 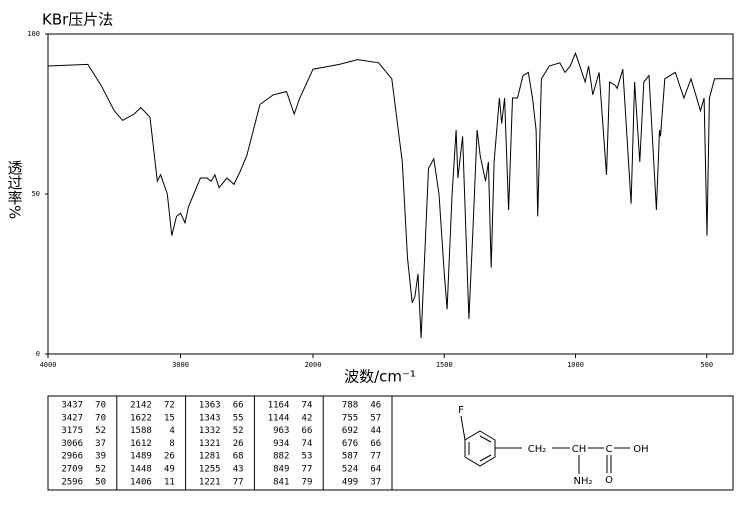 What do you see at coordinates (307, 482) in the screenshot?
I see `peak-transmittance: 79` at bounding box center [307, 482].